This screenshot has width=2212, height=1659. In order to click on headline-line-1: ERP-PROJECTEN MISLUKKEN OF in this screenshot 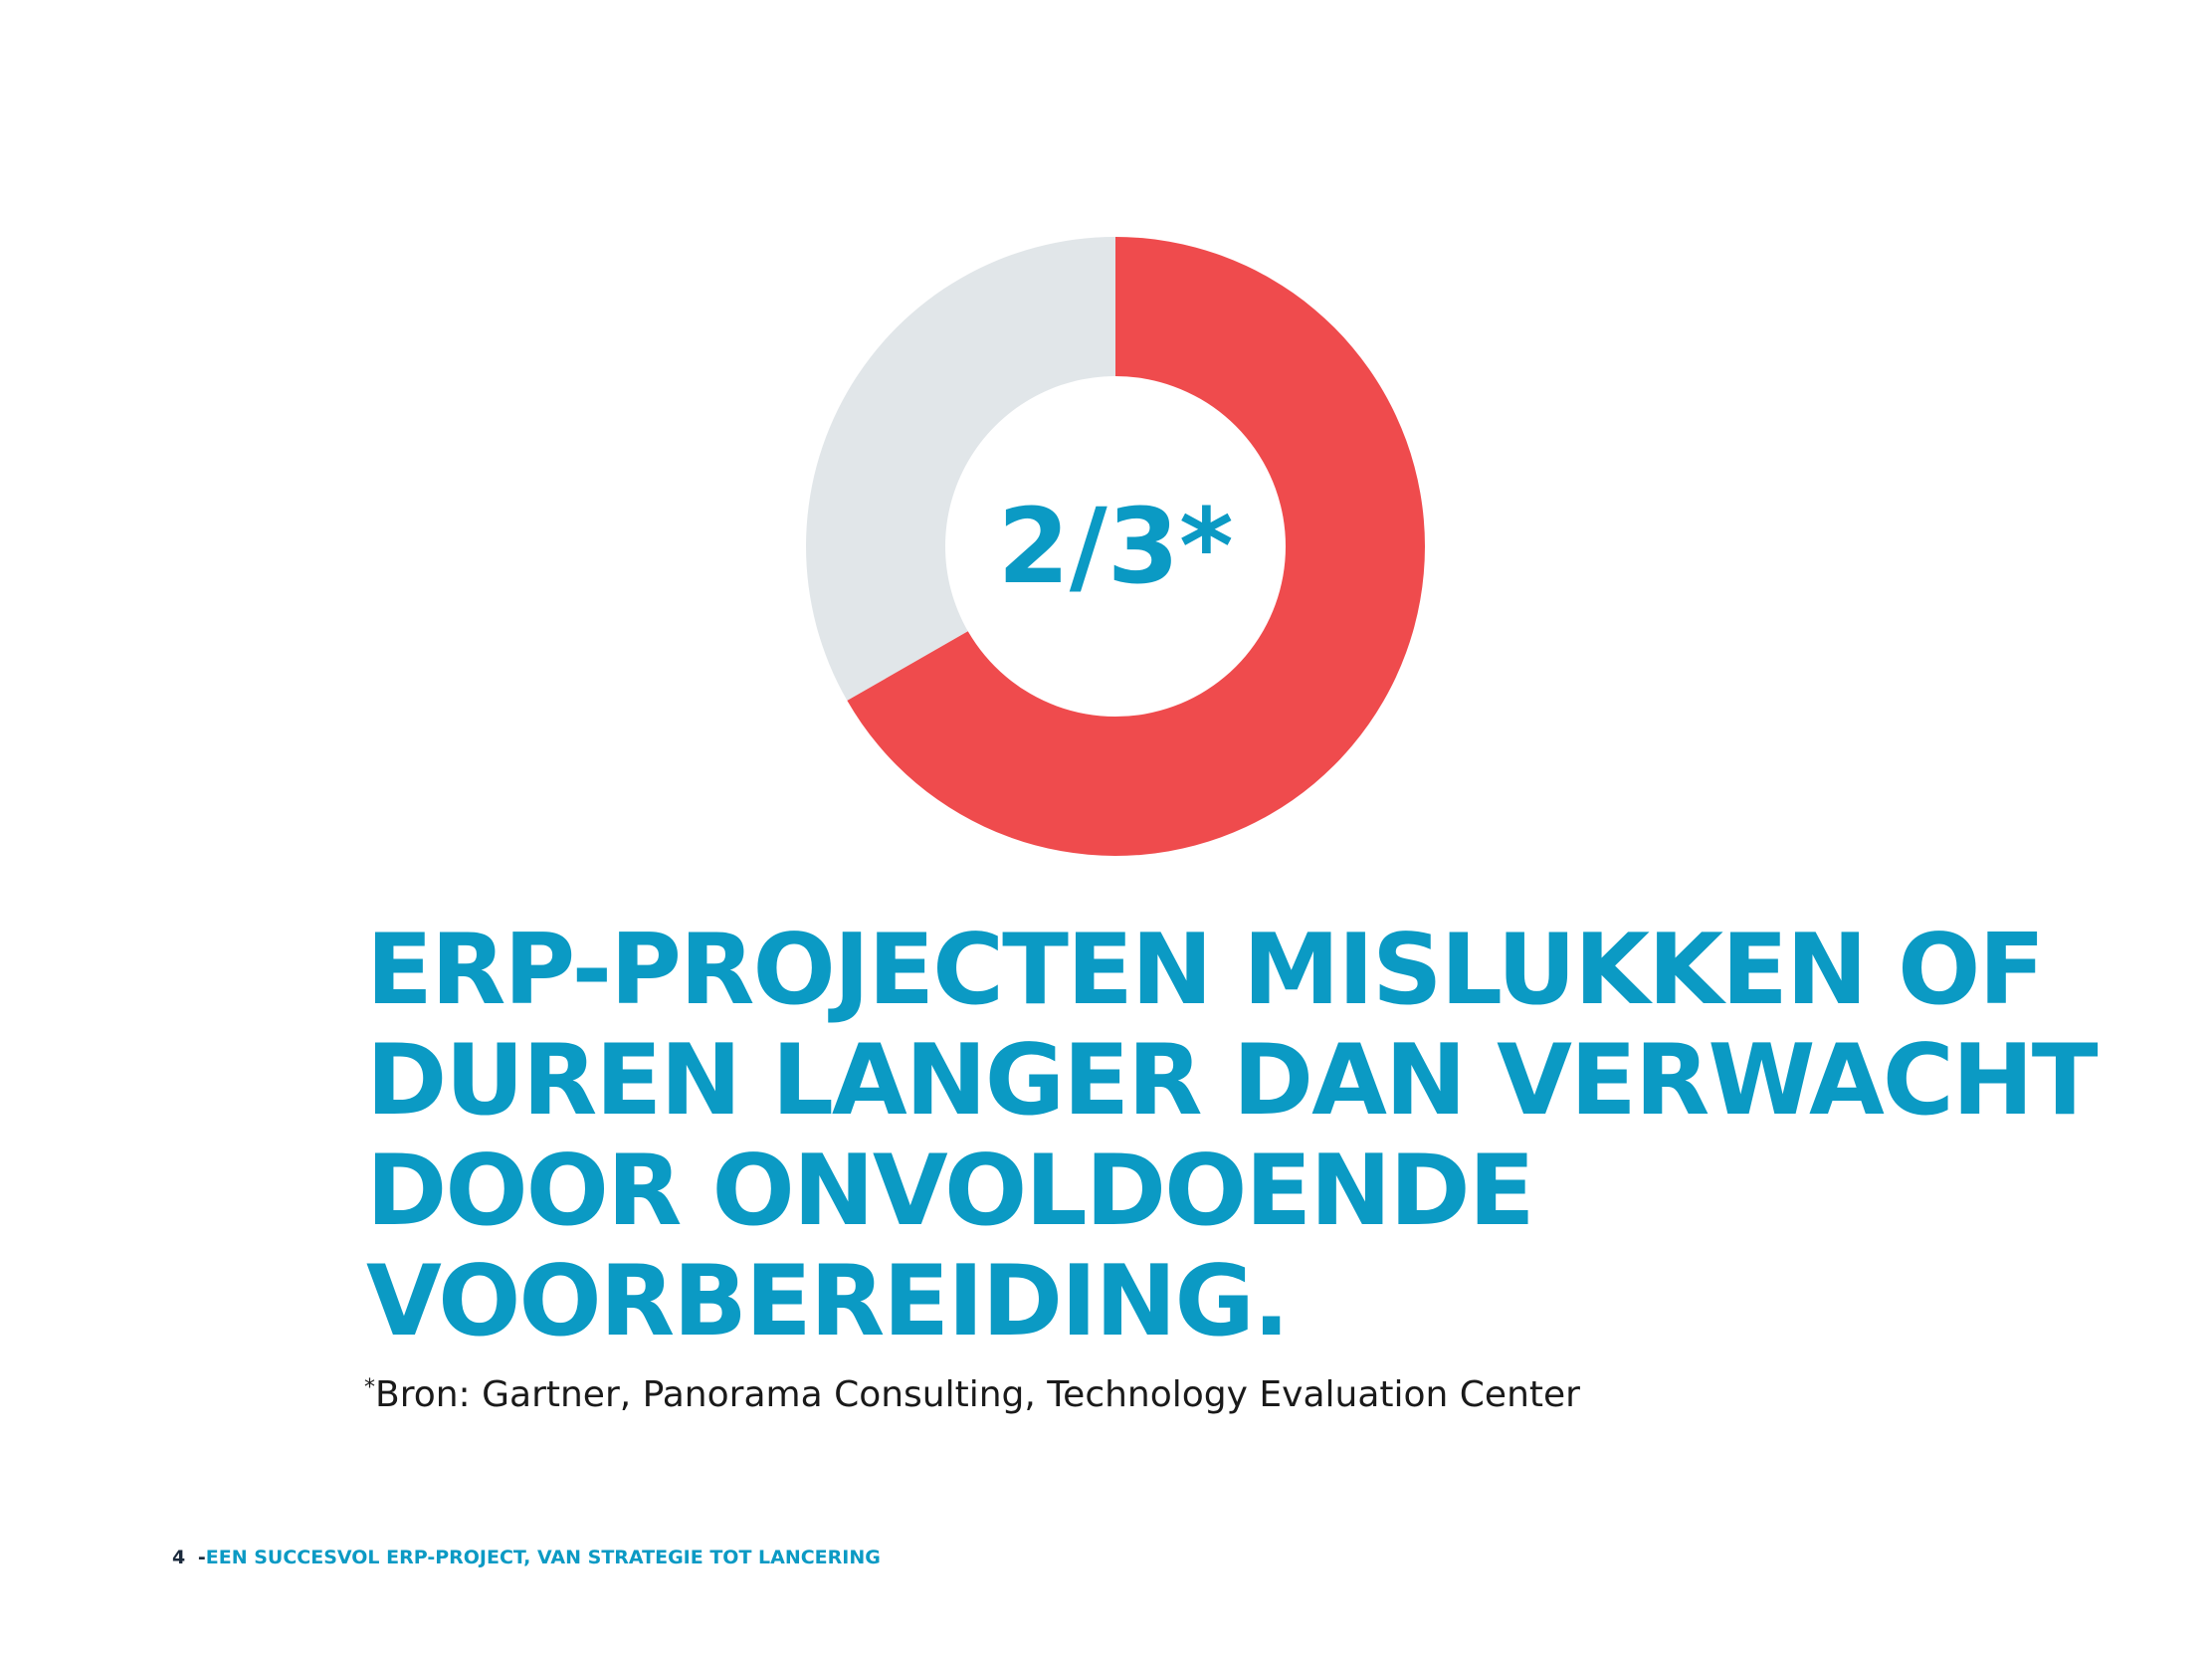, I will do `click(1205, 970)`.